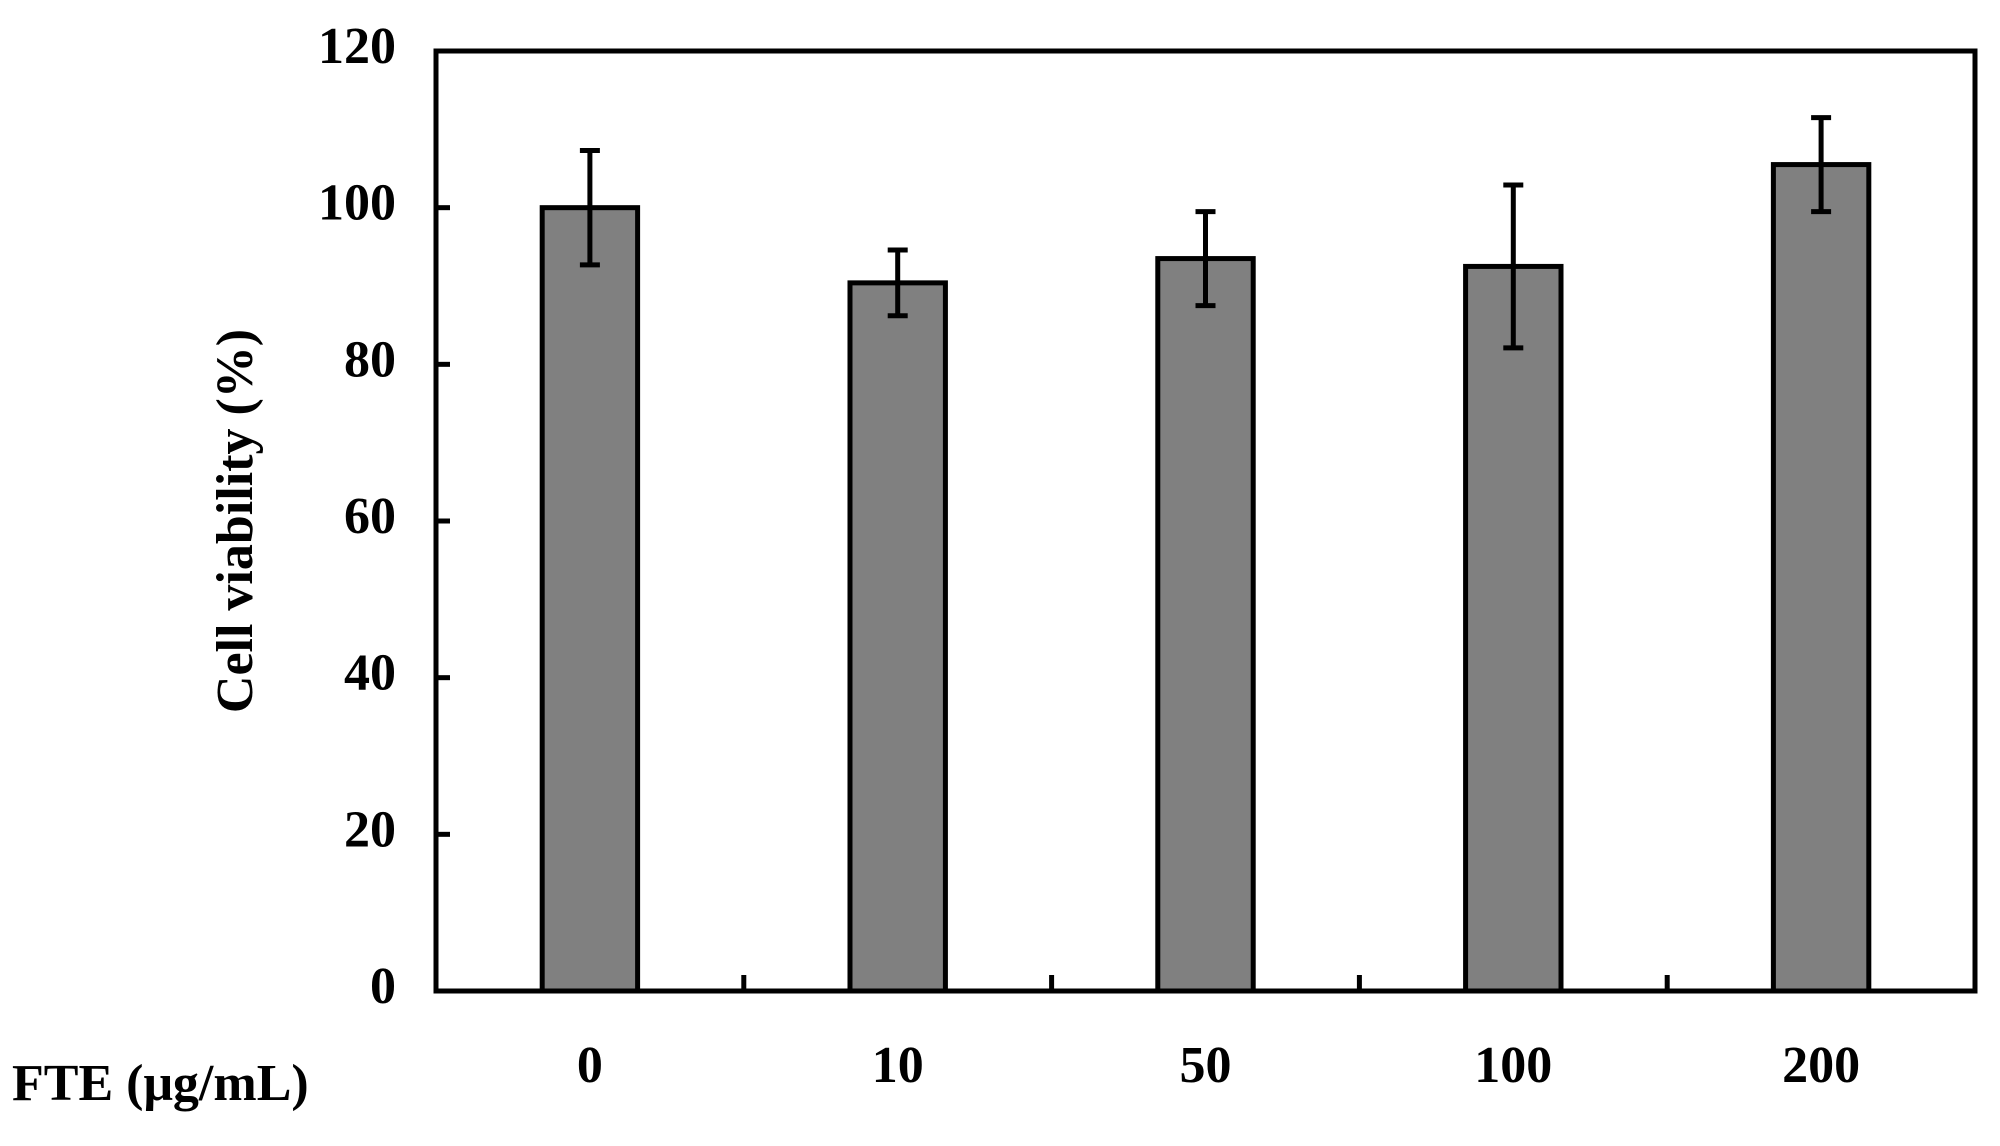 The height and width of the screenshot is (1146, 2000). I want to click on y-tick-label: 100, so click(357, 203).